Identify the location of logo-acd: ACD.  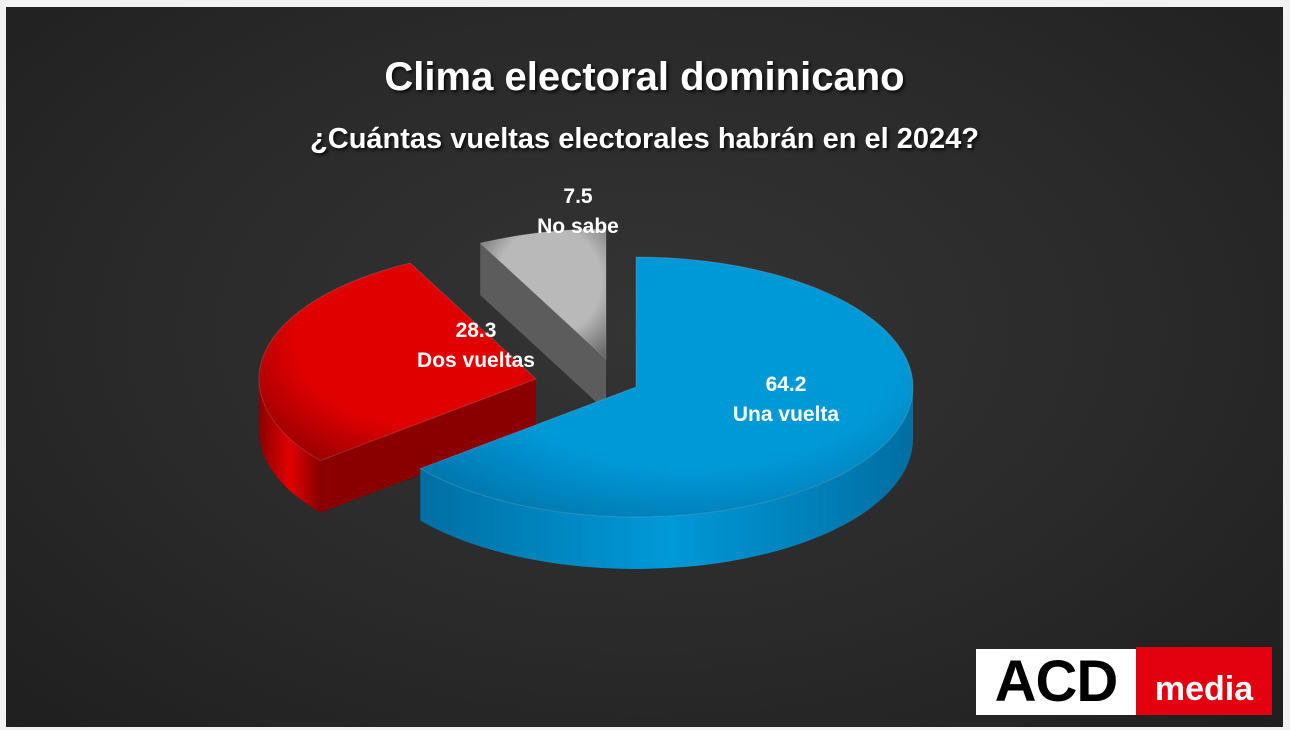
(1056, 682).